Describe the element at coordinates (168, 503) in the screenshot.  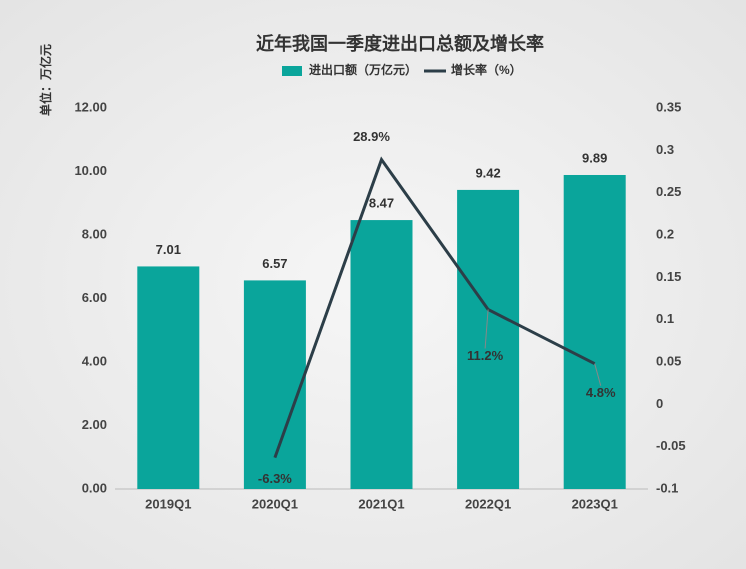
I see `x-tick-label: 2019Q1` at that location.